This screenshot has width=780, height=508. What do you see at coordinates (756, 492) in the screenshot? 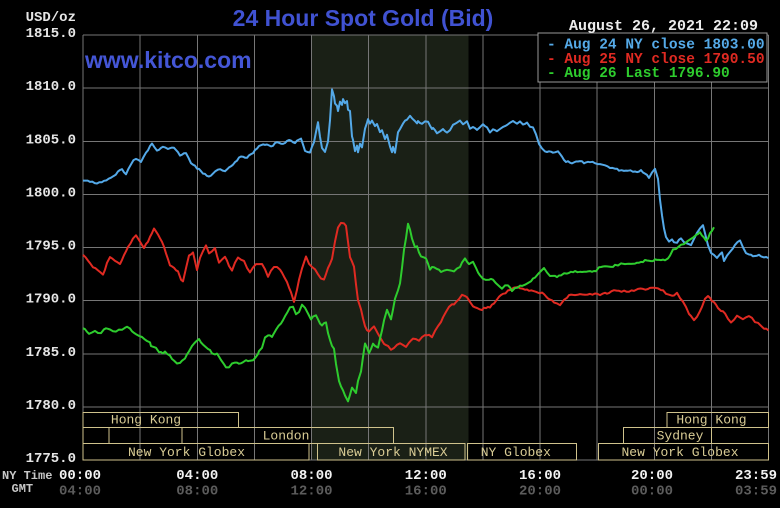
I see `svg-text: 03:59` at bounding box center [756, 492].